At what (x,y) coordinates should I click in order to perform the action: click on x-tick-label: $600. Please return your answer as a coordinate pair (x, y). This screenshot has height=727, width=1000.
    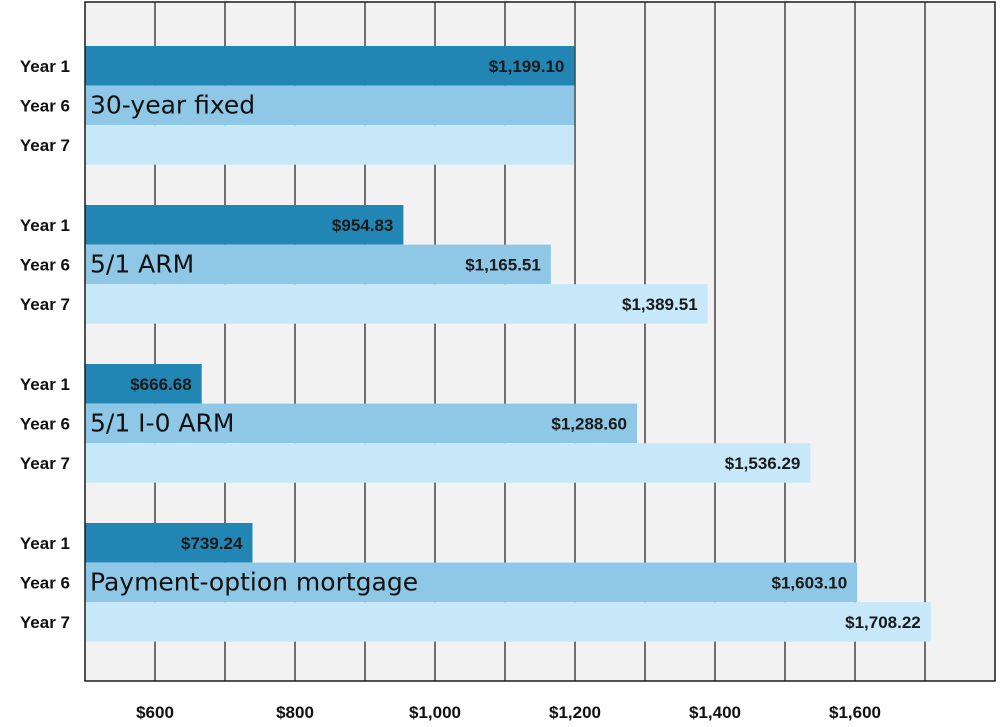
    Looking at the image, I should click on (155, 712).